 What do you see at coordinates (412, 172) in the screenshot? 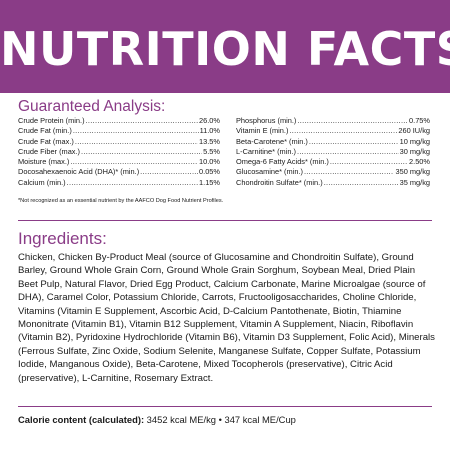
I see `analysis-value: 350 mg/kg` at bounding box center [412, 172].